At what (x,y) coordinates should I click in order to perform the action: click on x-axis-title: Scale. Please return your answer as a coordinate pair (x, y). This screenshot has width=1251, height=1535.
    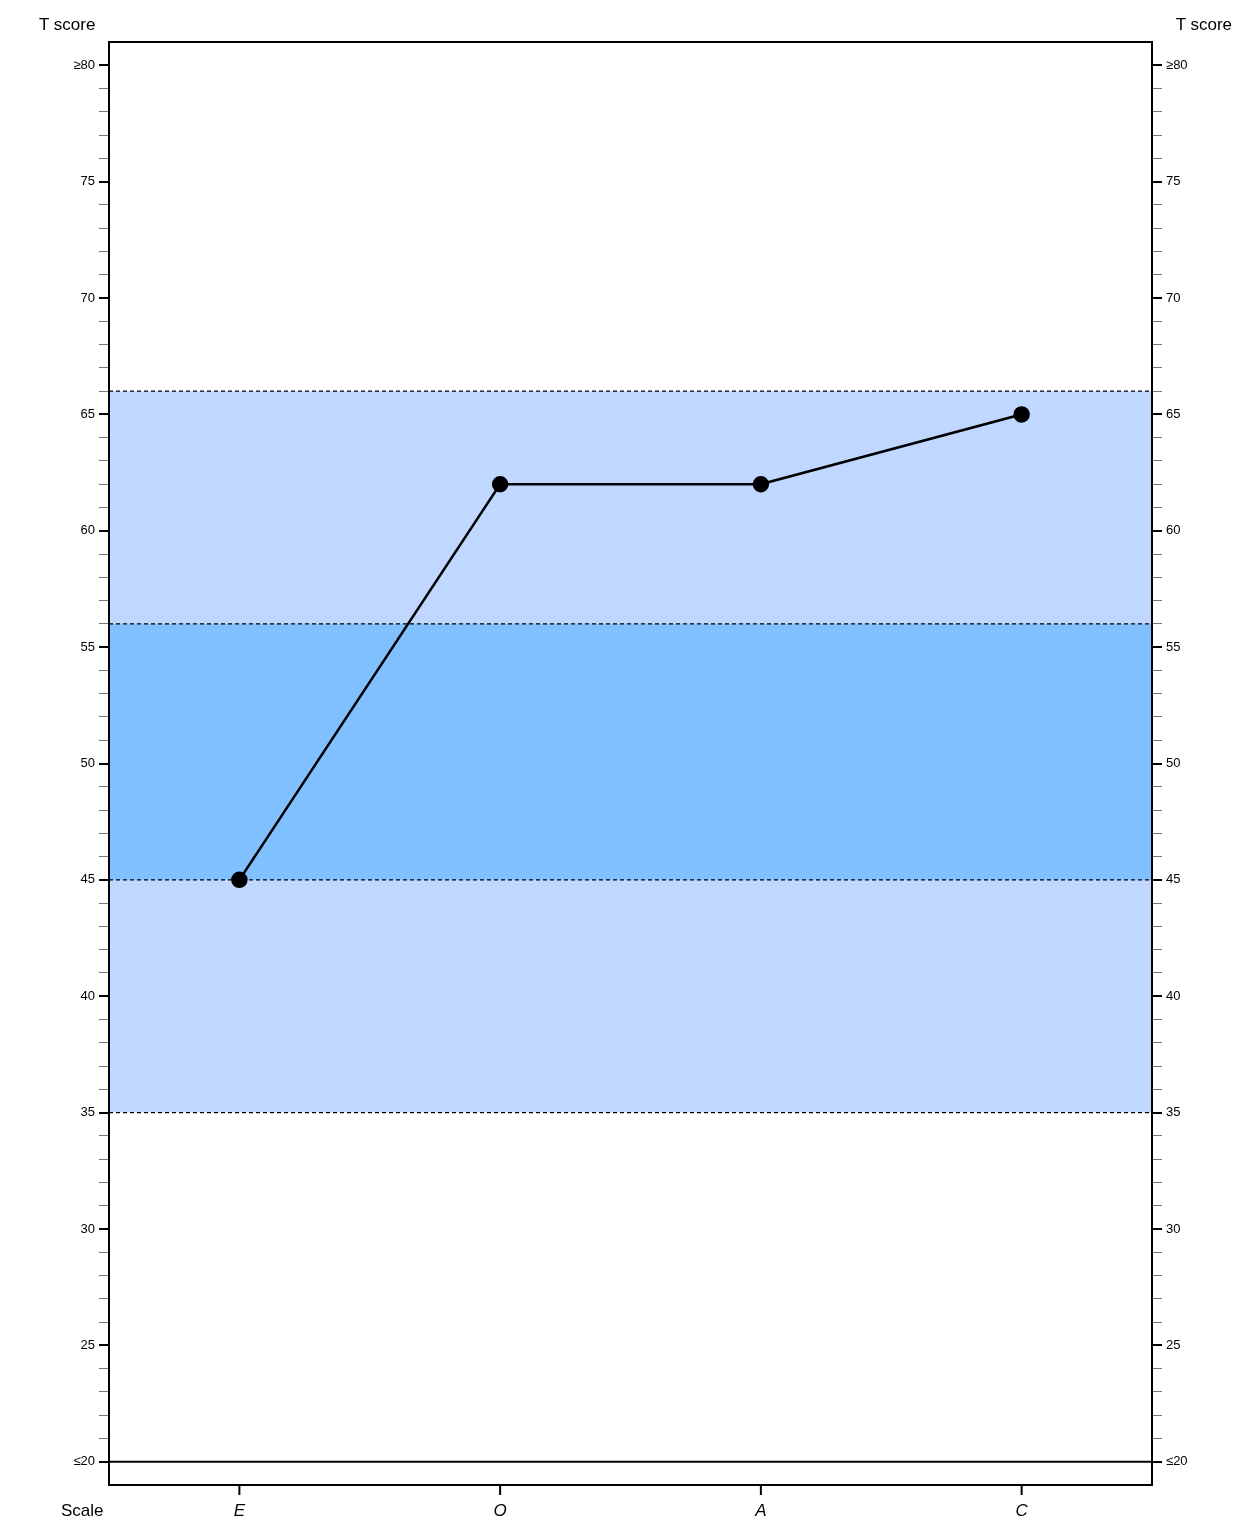
    Looking at the image, I should click on (82, 1510).